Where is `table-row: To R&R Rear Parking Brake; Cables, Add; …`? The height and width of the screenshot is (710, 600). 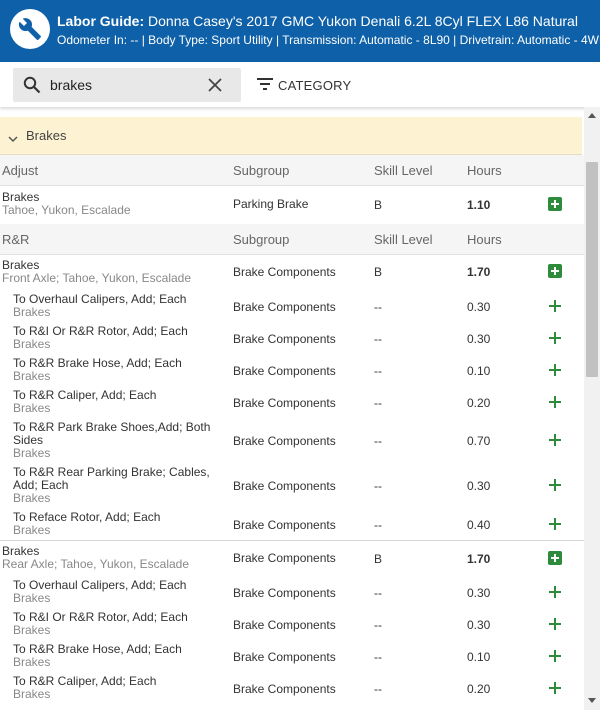
table-row: To R&R Rear Parking Brake; Cables, Add; … is located at coordinates (292, 487).